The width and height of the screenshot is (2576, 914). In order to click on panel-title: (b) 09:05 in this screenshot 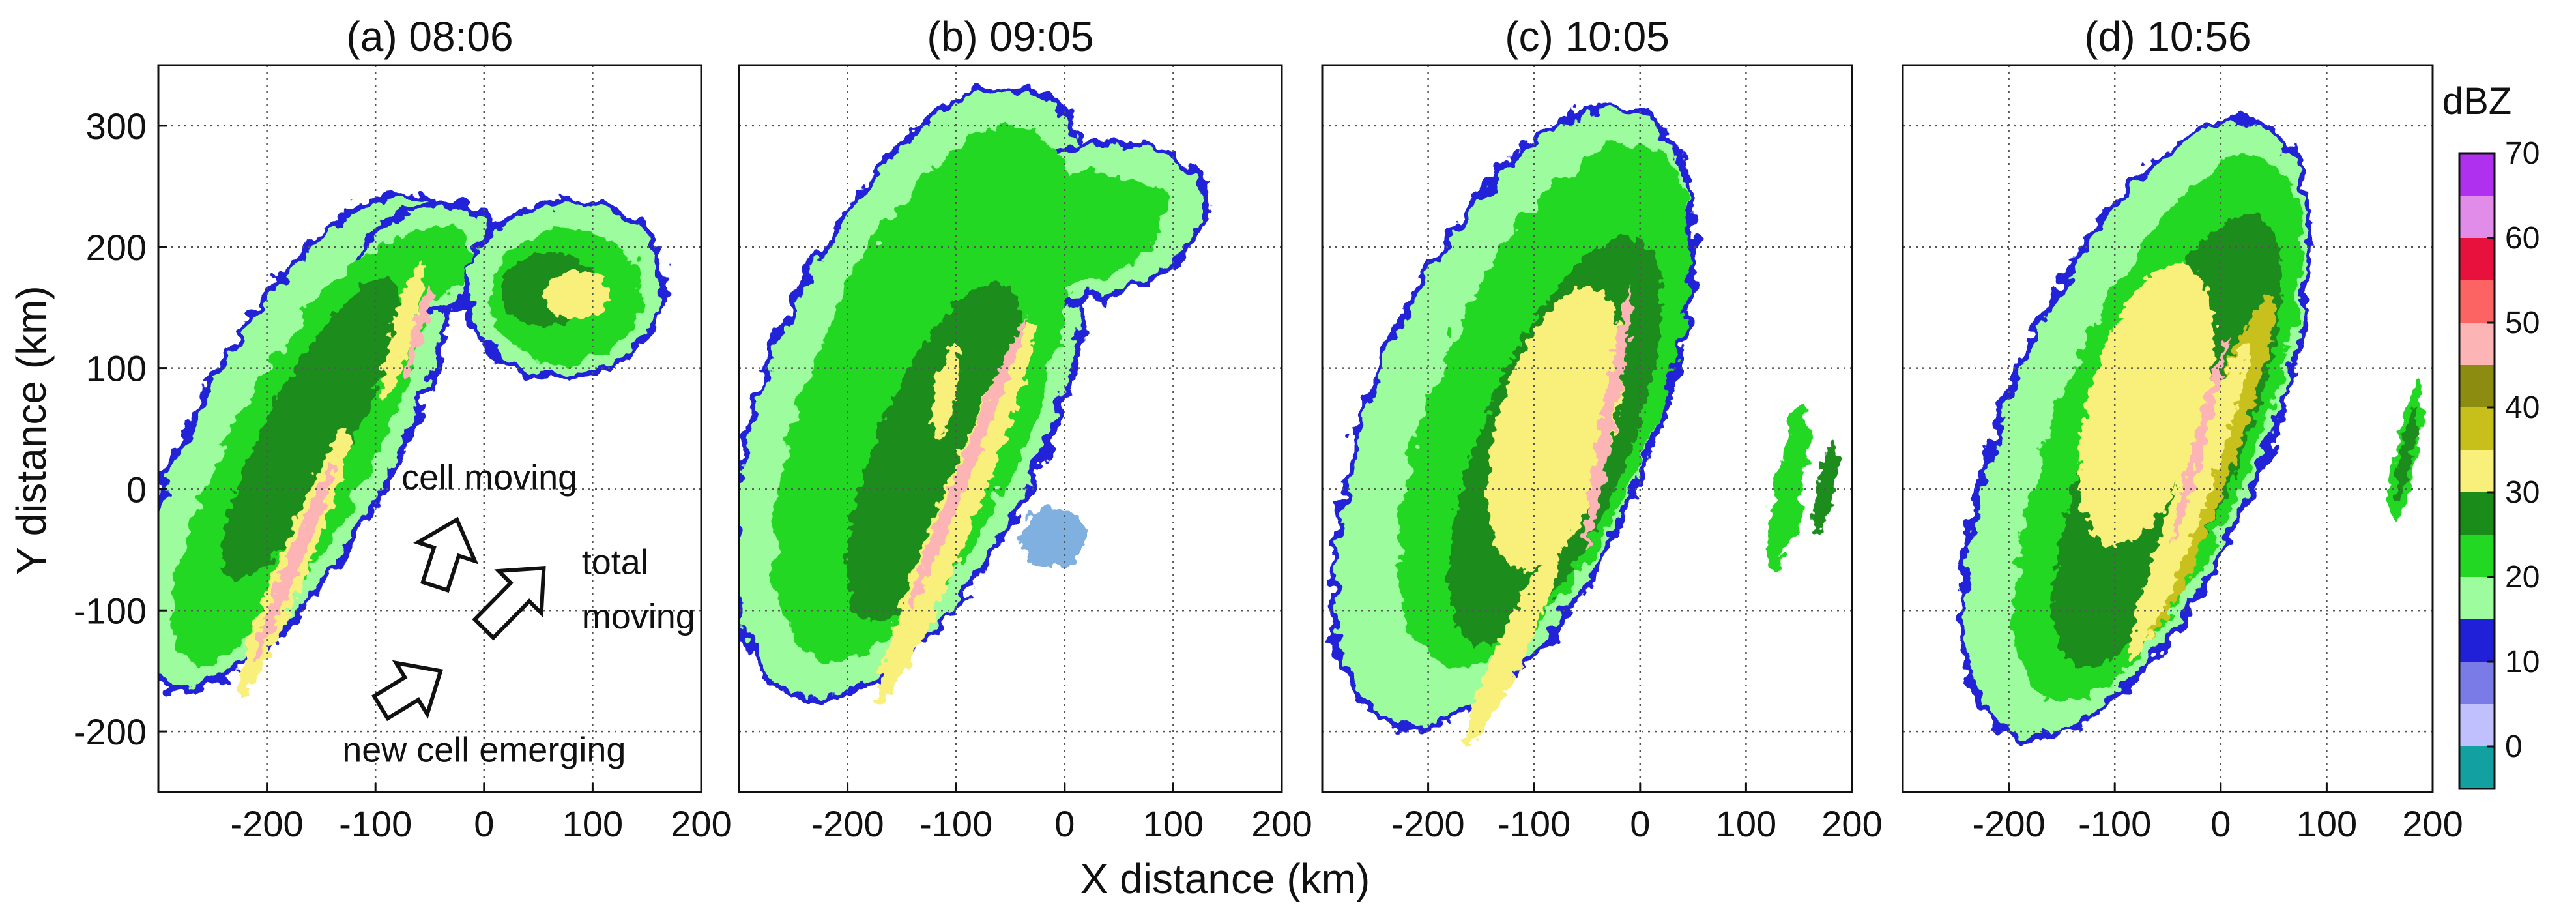, I will do `click(1010, 36)`.